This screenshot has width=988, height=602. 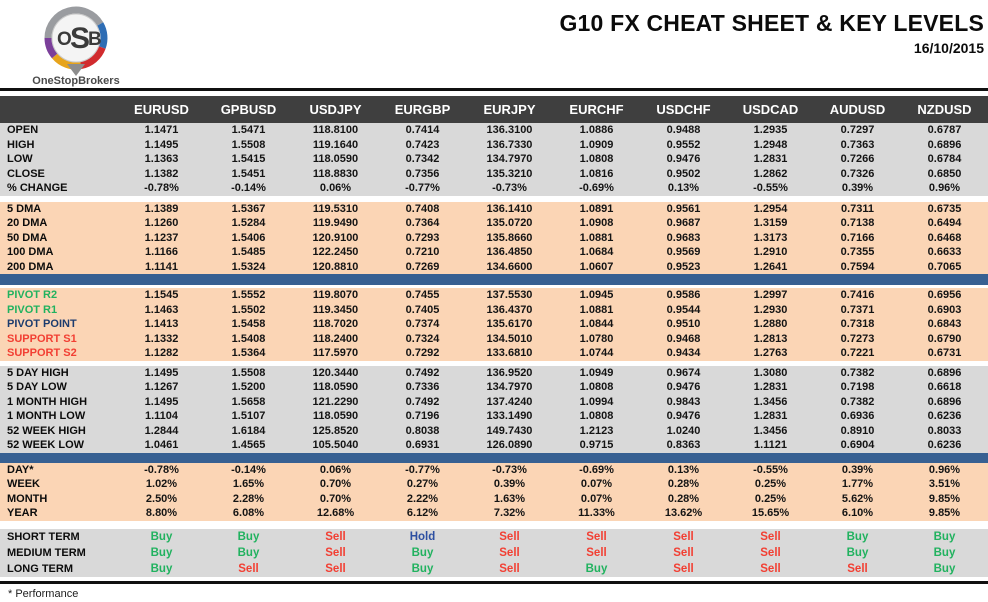 What do you see at coordinates (944, 498) in the screenshot?
I see `table-cell: 9.85%` at bounding box center [944, 498].